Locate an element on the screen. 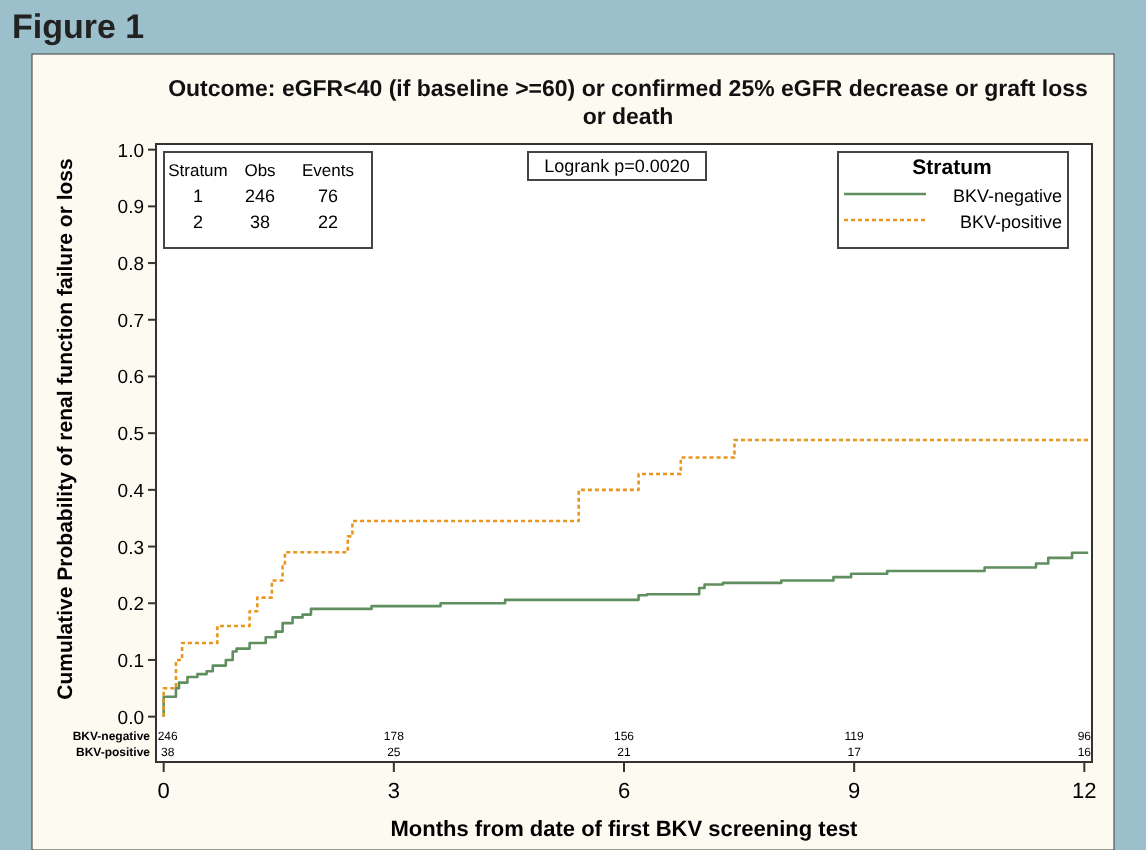  y-tick-label: 0.0 is located at coordinates (130, 718).